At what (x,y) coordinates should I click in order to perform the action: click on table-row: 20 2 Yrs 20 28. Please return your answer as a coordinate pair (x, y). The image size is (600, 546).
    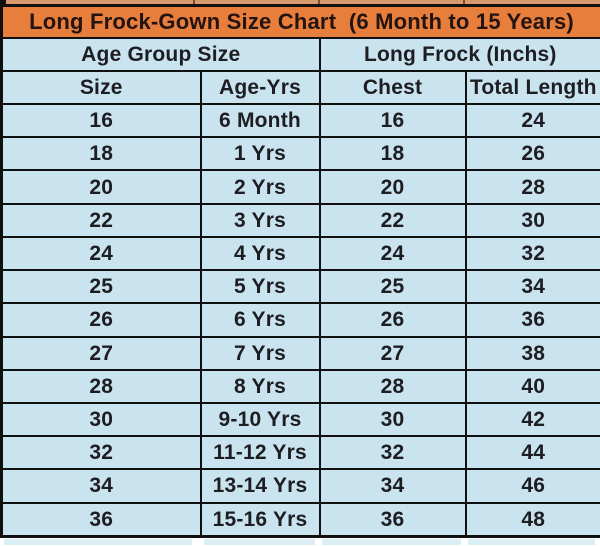
    Looking at the image, I should click on (300, 187).